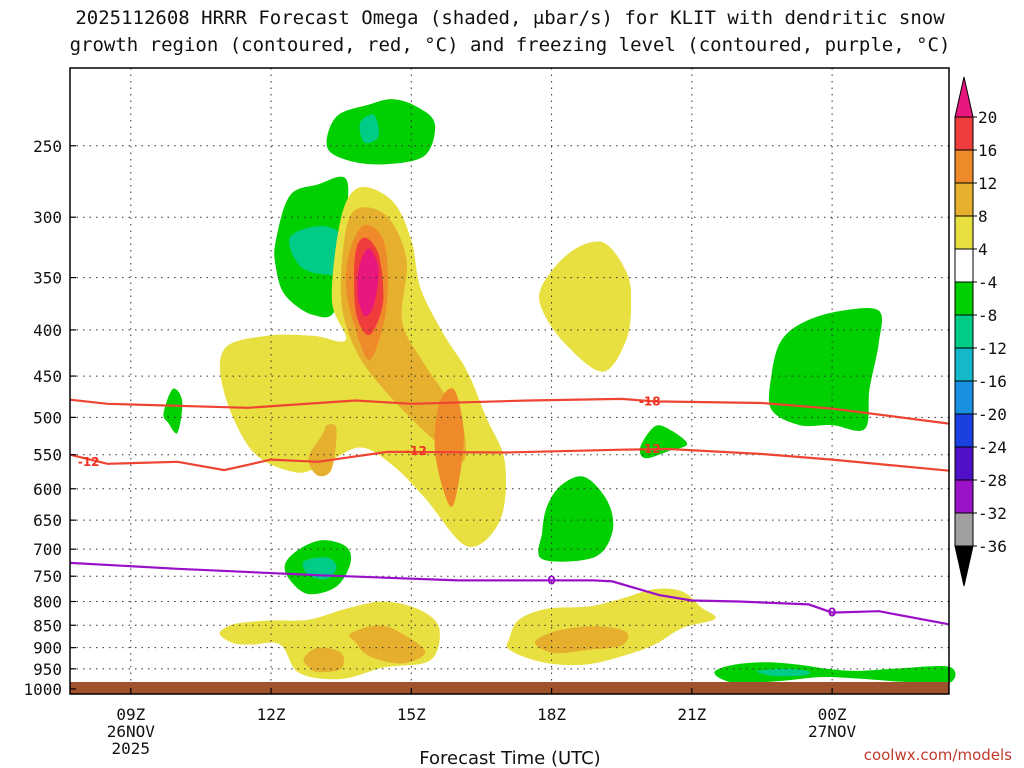 This screenshot has width=1024, height=768. What do you see at coordinates (509, 593) in the screenshot?
I see `freezing-level-line` at bounding box center [509, 593].